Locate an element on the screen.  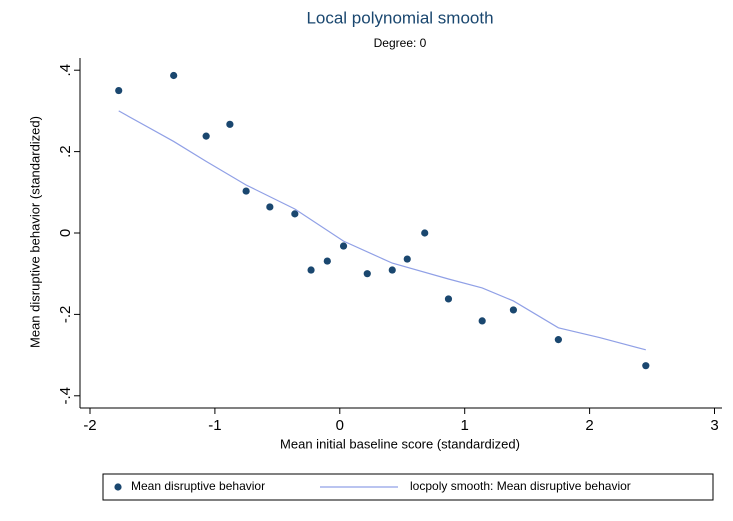
legend-box is located at coordinates (408, 487).